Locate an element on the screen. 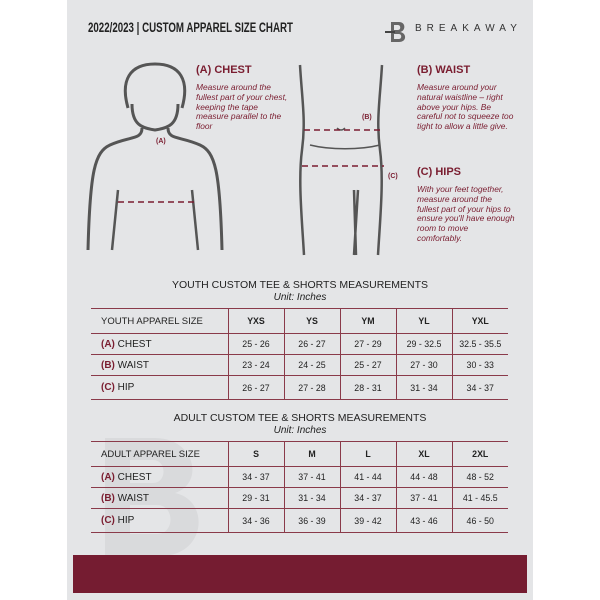 This screenshot has width=600, height=600. waist-marker: (B) is located at coordinates (367, 117).